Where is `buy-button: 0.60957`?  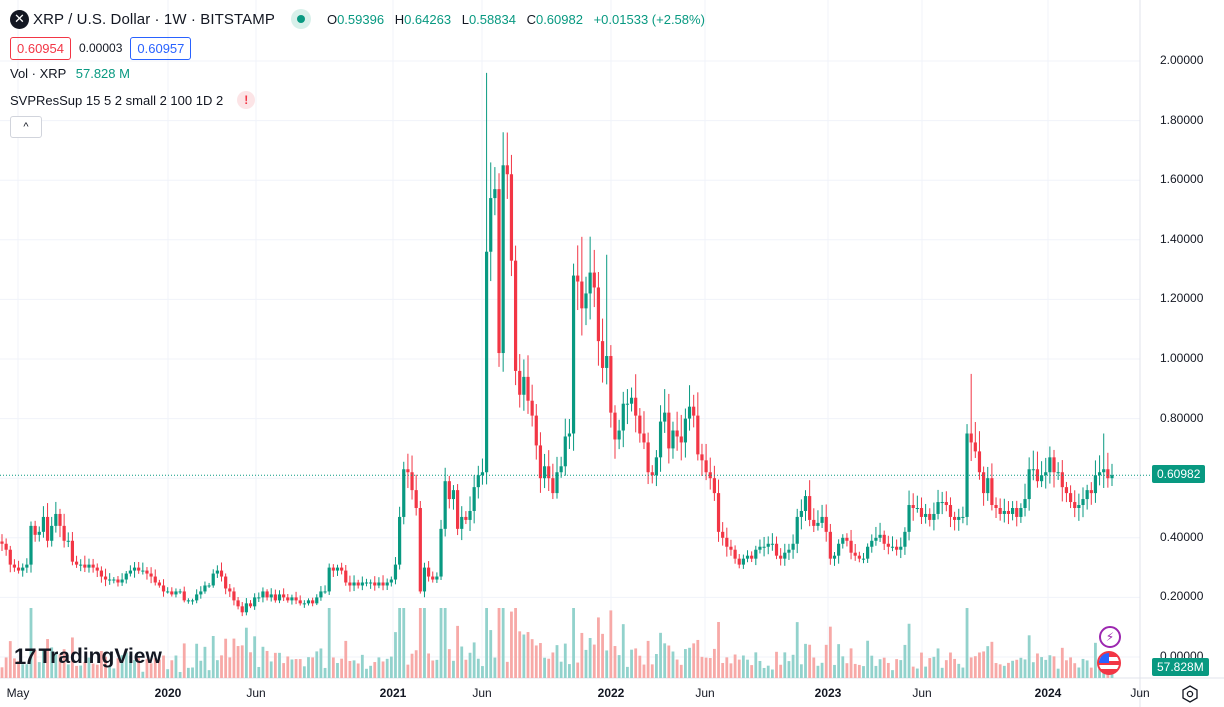 buy-button: 0.60957 is located at coordinates (161, 48).